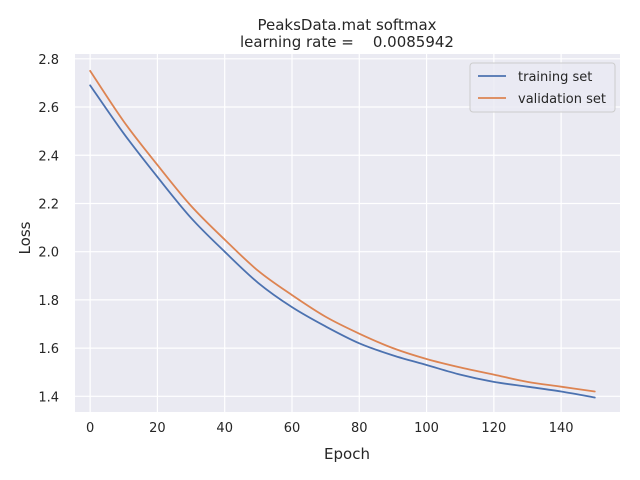 This screenshot has height=480, width=640. Describe the element at coordinates (48, 397) in the screenshot. I see `y-tick-label: 1.4` at that location.